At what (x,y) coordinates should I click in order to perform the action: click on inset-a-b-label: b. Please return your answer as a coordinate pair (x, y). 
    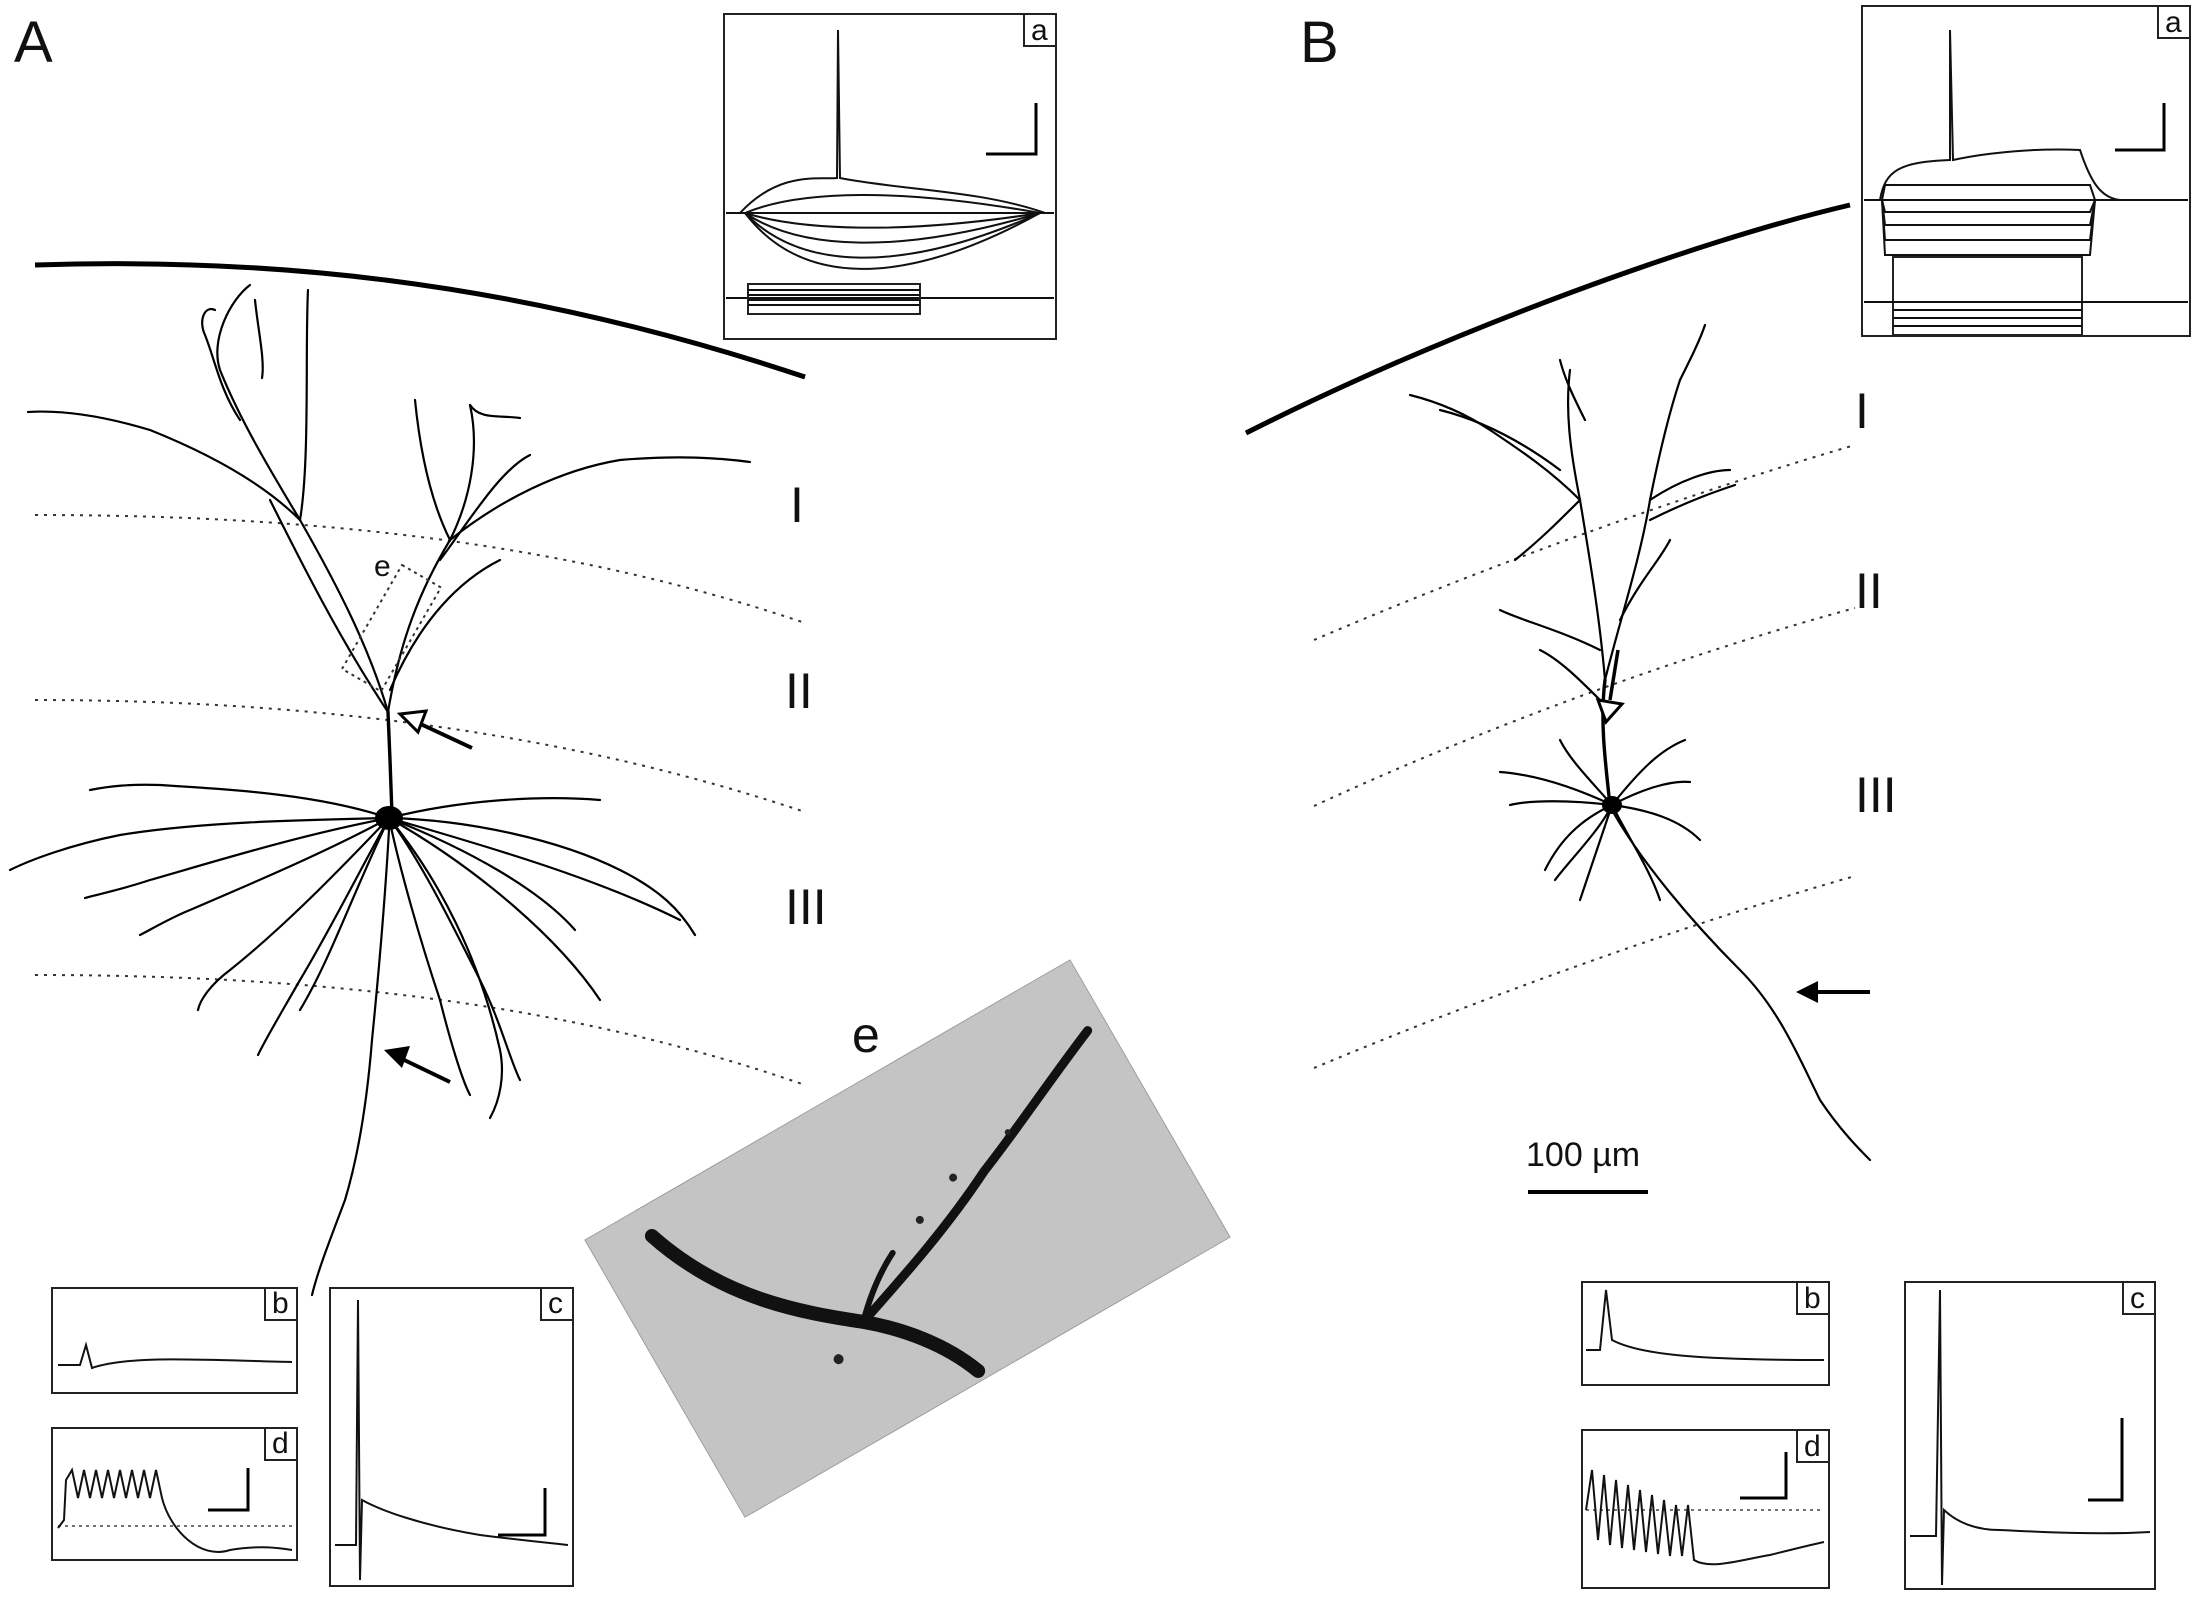
    Looking at the image, I should click on (280, 1303).